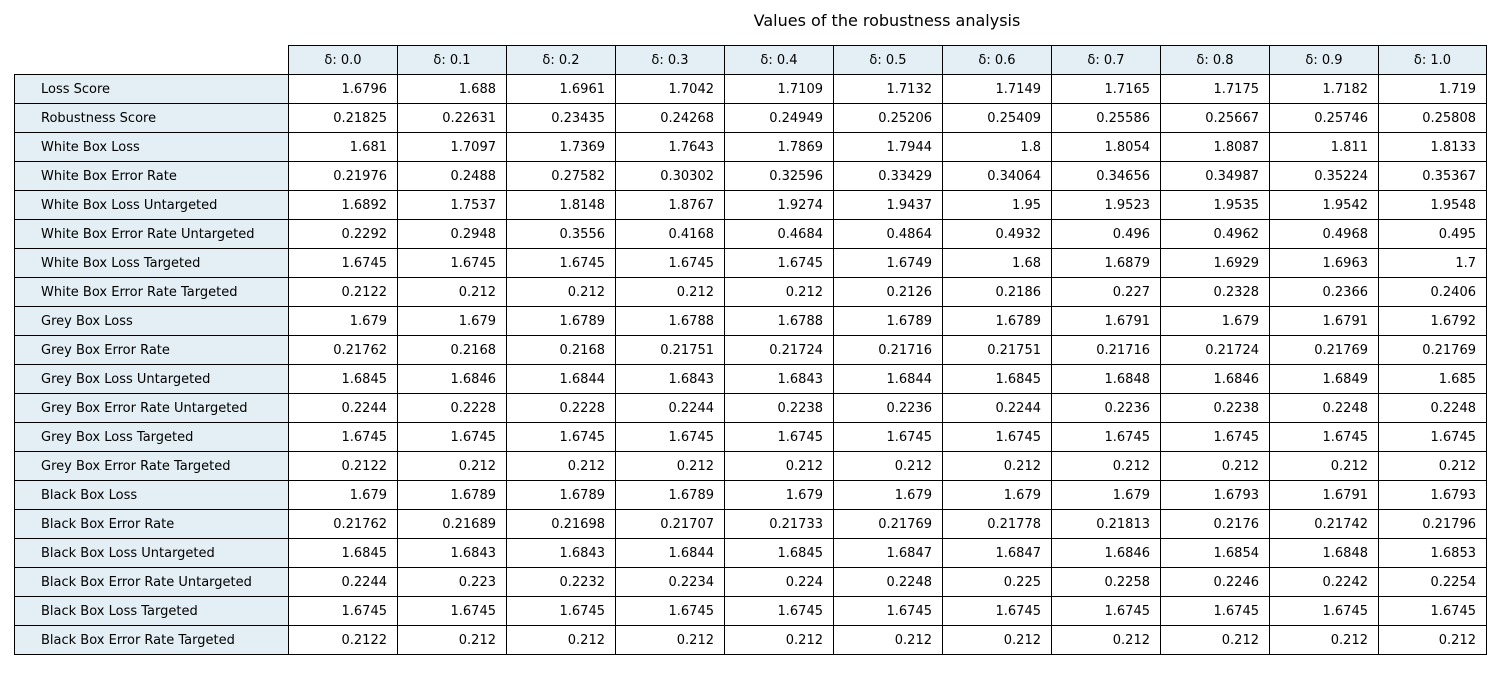 The height and width of the screenshot is (700, 1500). What do you see at coordinates (779, 205) in the screenshot?
I see `table-cell: 1.9274` at bounding box center [779, 205].